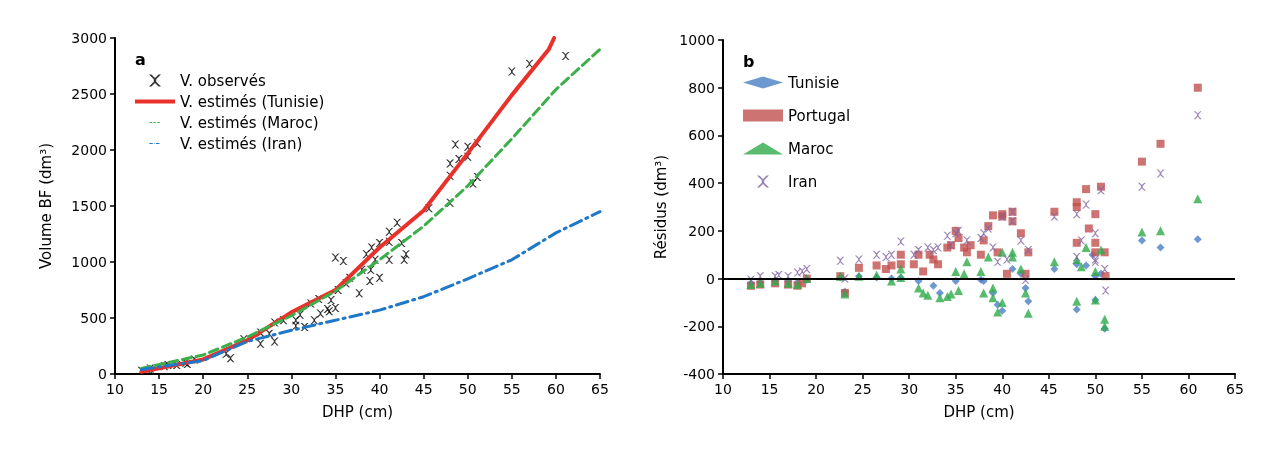  I want to click on y-tick-label: 1500, so click(89, 206).